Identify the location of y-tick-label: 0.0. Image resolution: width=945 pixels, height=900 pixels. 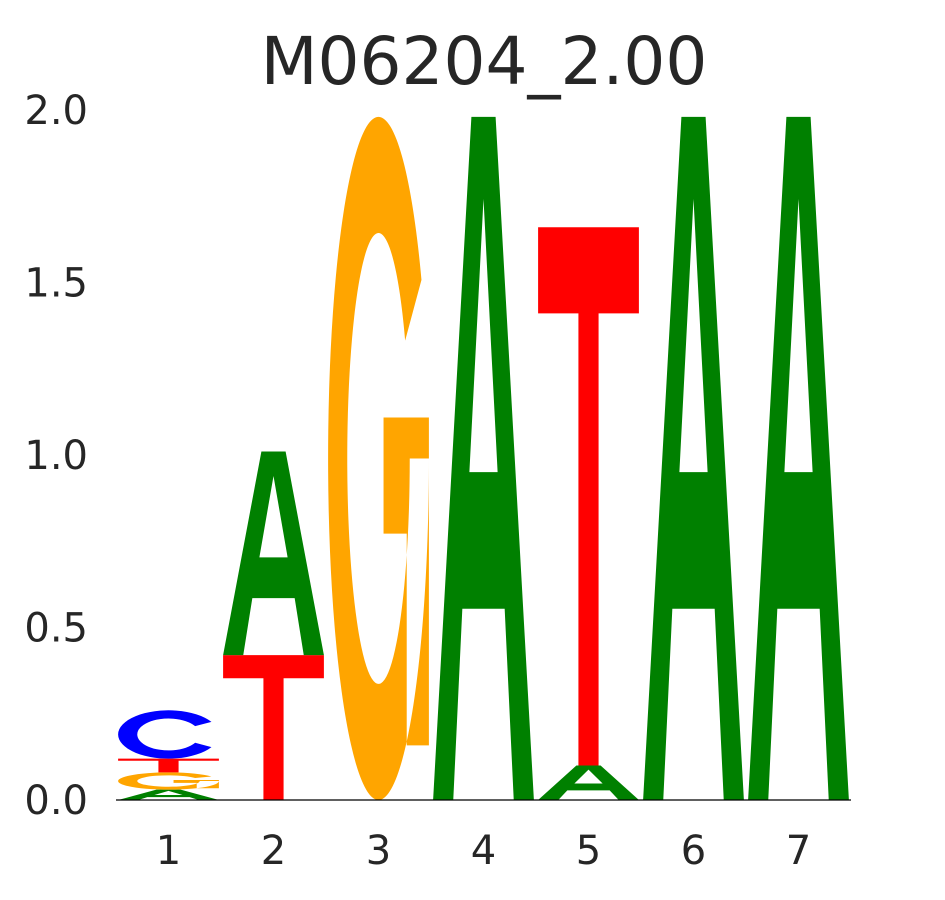
(56, 801).